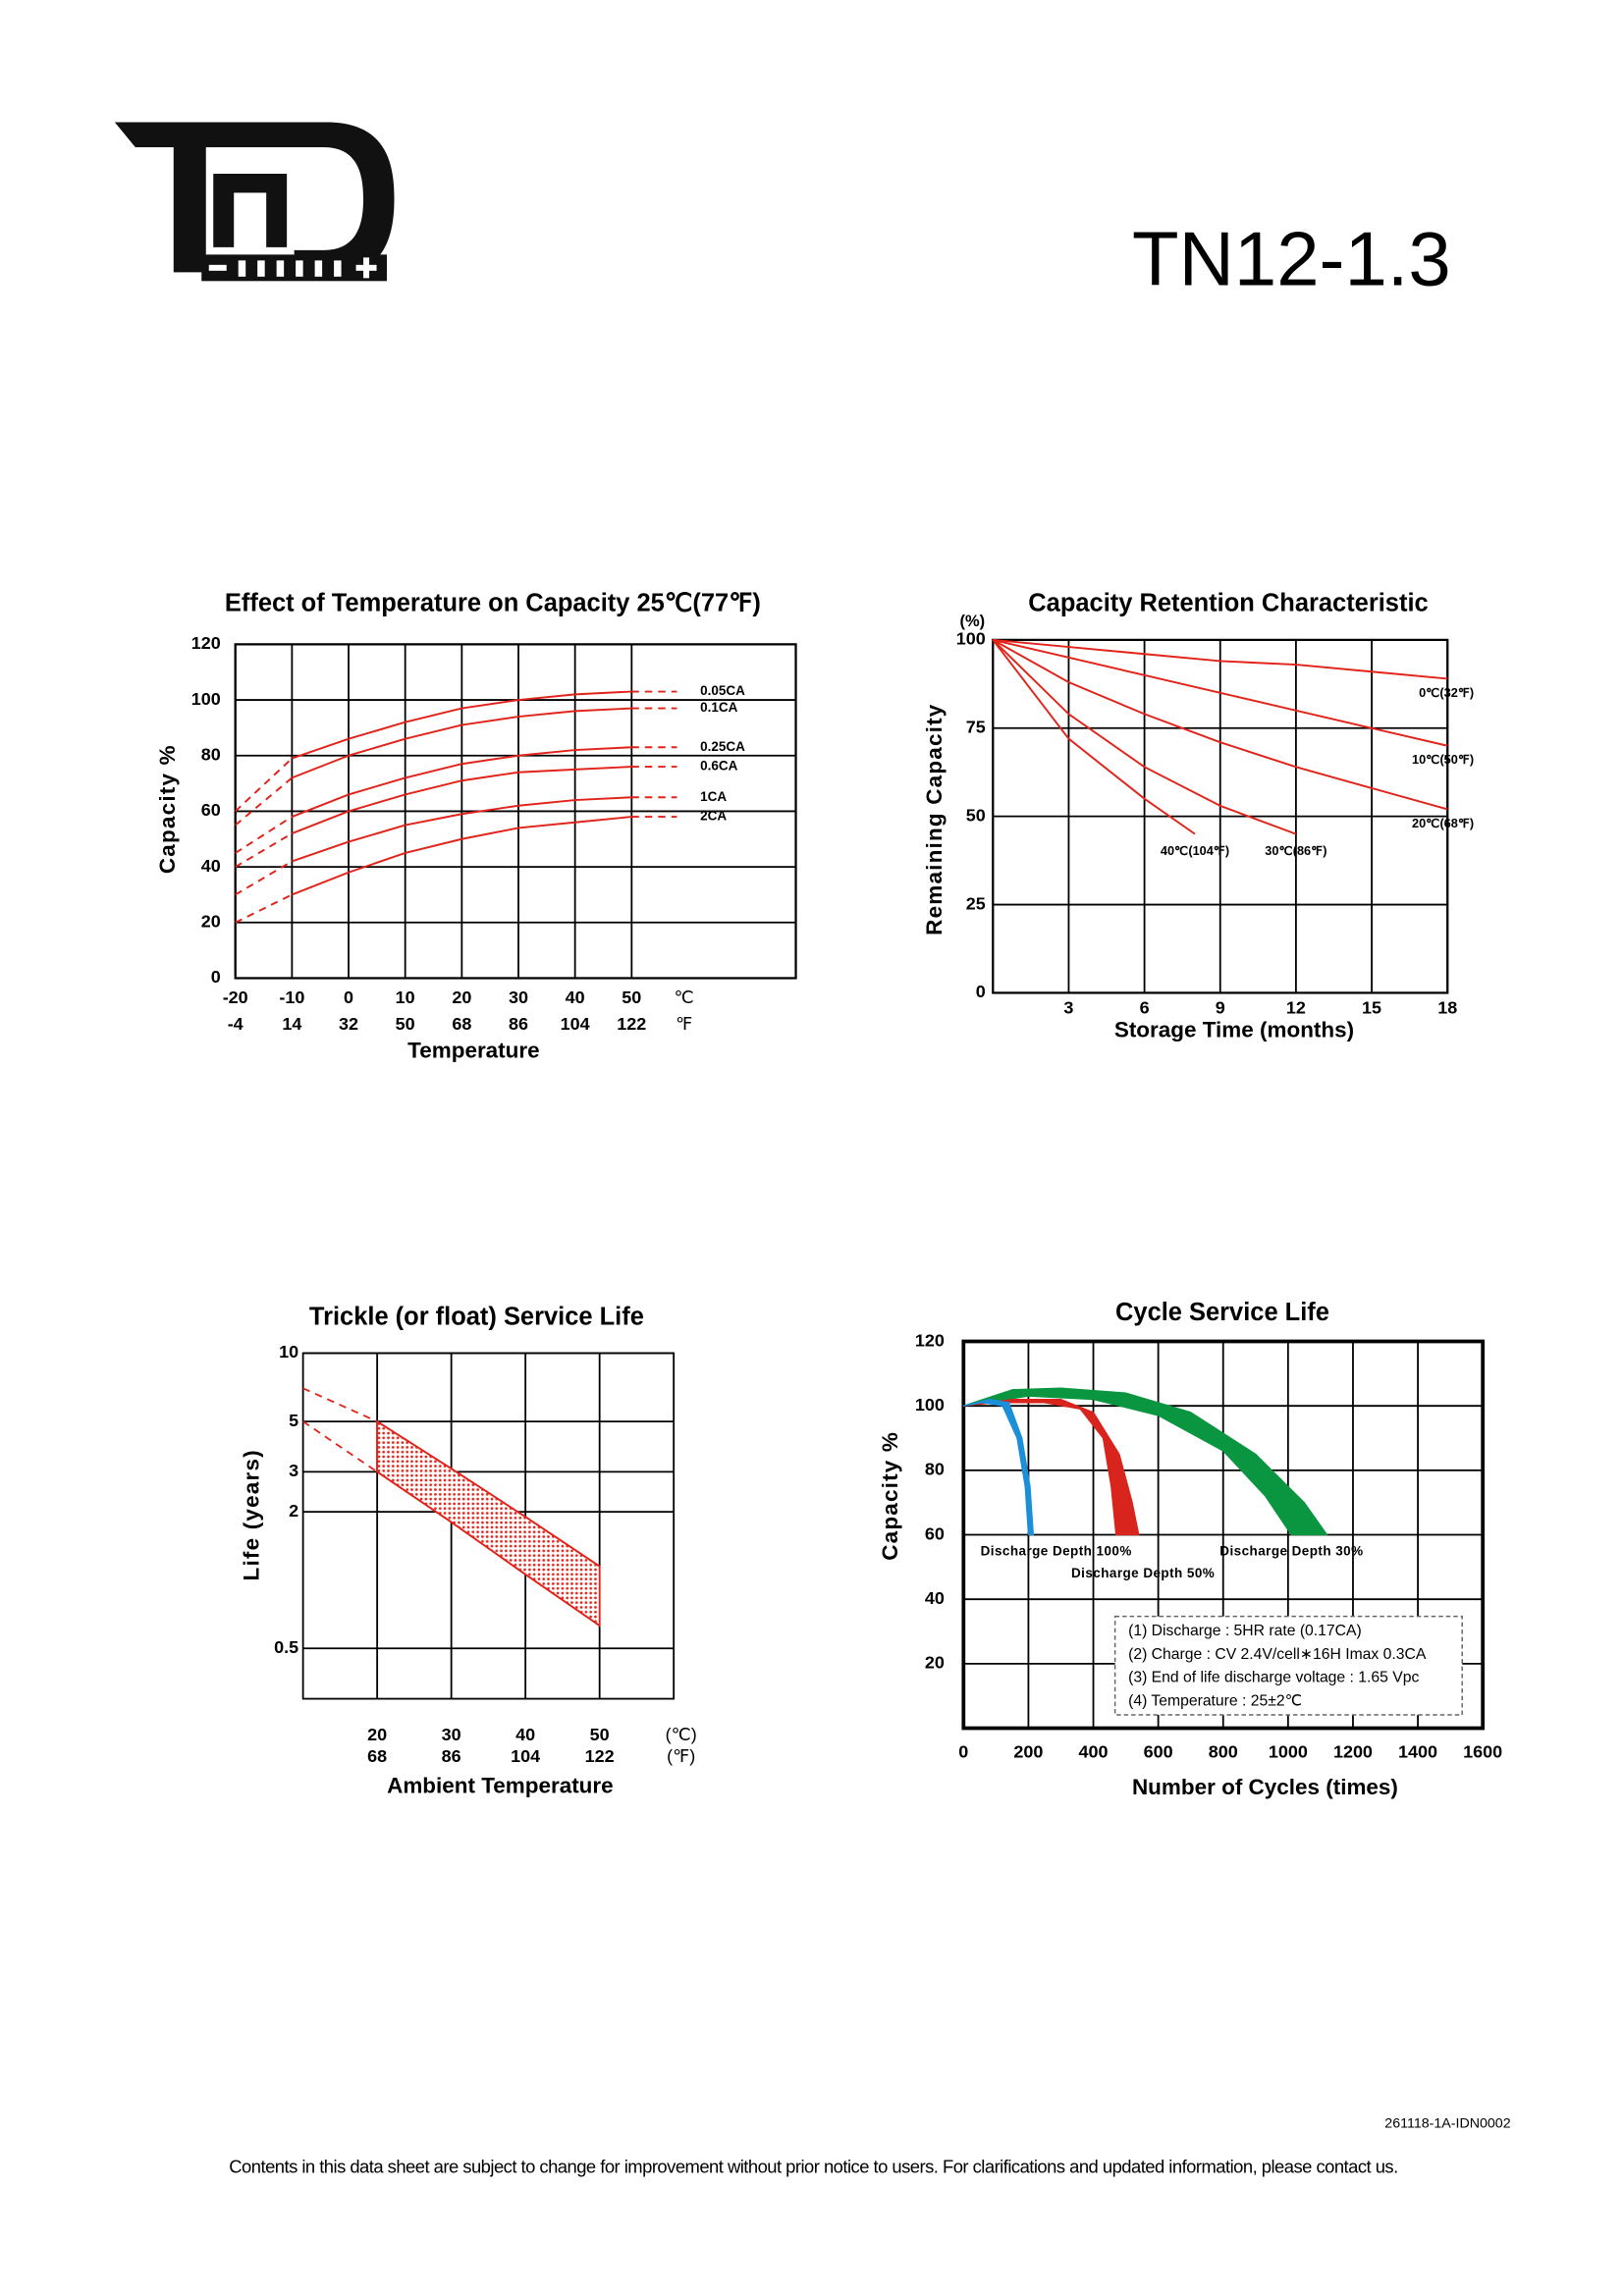  Describe the element at coordinates (377, 1756) in the screenshot. I see `x2-tick-label: 68` at that location.